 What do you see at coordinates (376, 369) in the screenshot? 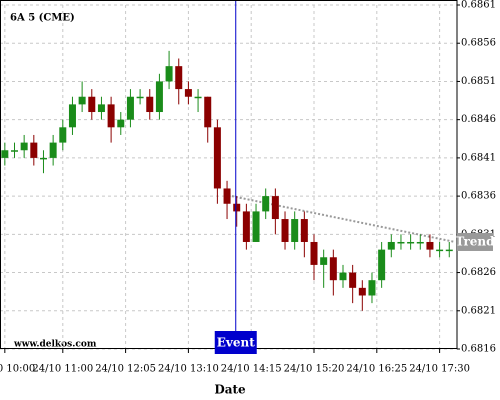
I see `x-tick-label: 24/10 16:25` at bounding box center [376, 369].